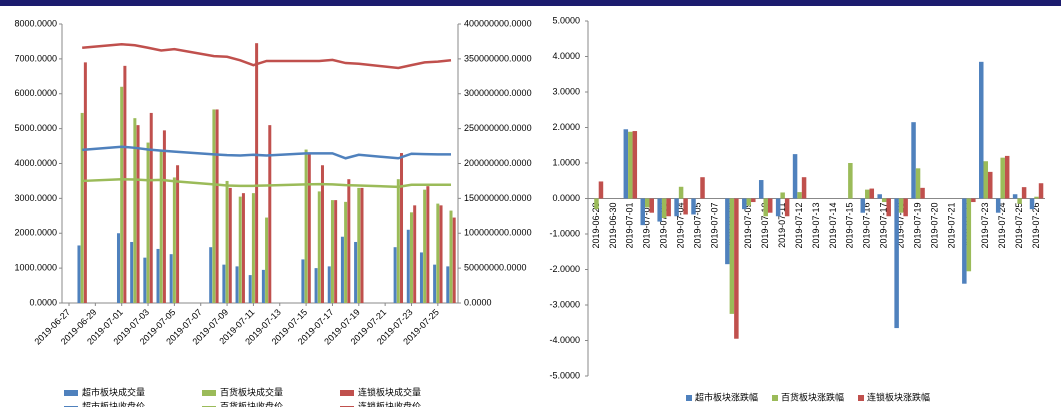  I want to click on x-tick-label: 2019-06-28, so click(596, 226).